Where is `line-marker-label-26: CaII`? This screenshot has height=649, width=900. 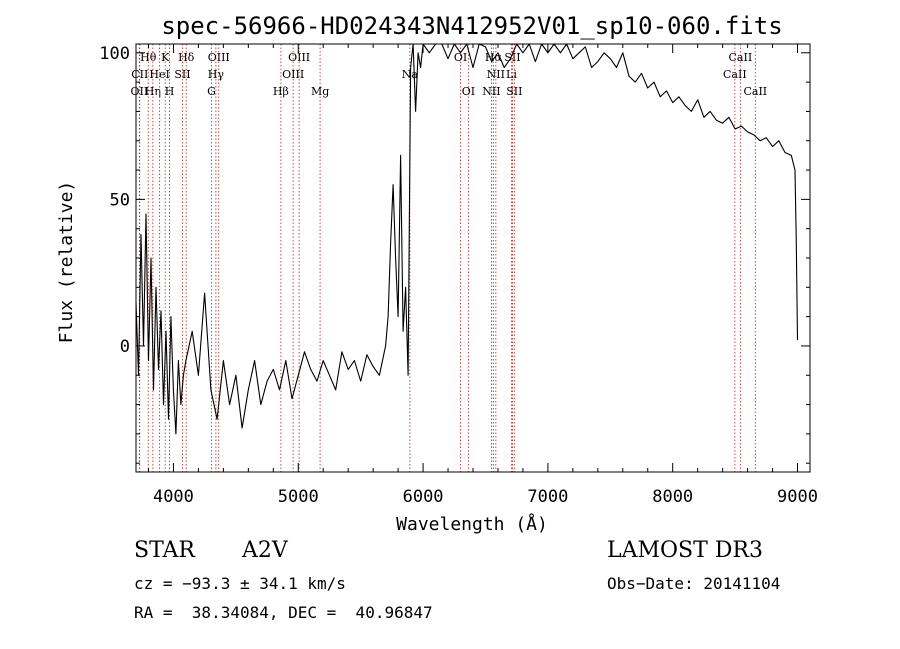 line-marker-label-26: CaII is located at coordinates (735, 74).